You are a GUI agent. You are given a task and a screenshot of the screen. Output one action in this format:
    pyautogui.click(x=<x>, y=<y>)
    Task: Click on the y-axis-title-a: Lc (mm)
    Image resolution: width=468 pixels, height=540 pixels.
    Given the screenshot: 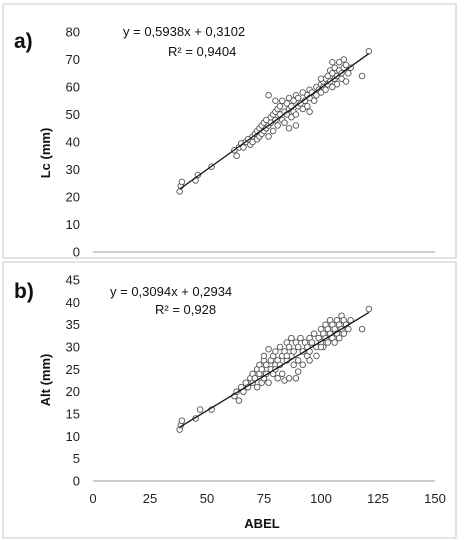 What is the action you would take?
    pyautogui.click(x=45, y=153)
    